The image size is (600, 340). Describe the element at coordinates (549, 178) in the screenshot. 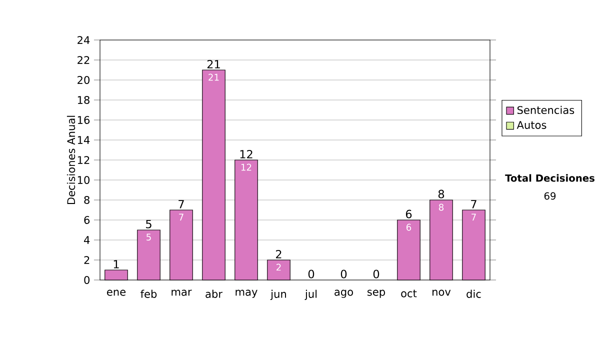

I see `text: Total Decisiones` at that location.